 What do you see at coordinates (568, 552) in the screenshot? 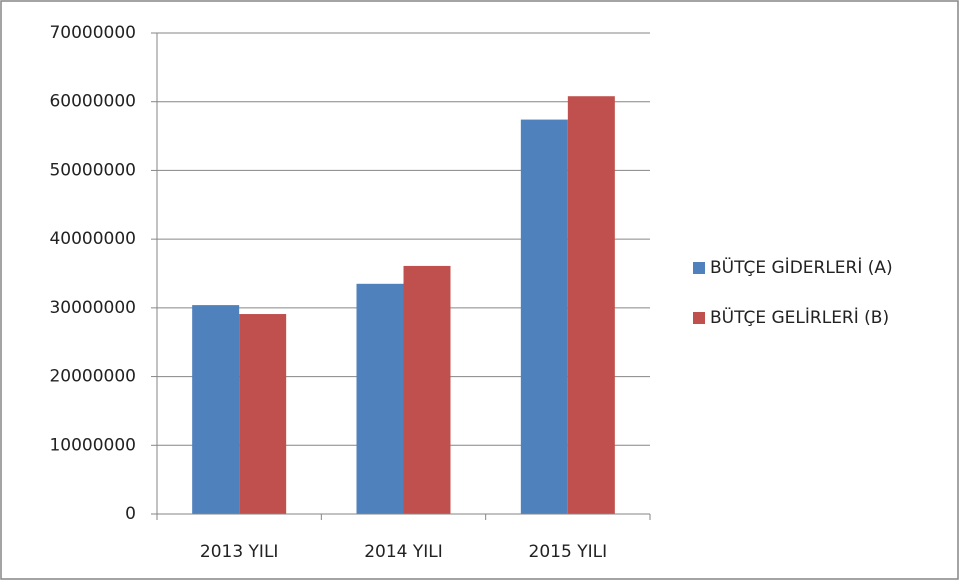
I see `x-tick-label: 2015 YILI` at bounding box center [568, 552].